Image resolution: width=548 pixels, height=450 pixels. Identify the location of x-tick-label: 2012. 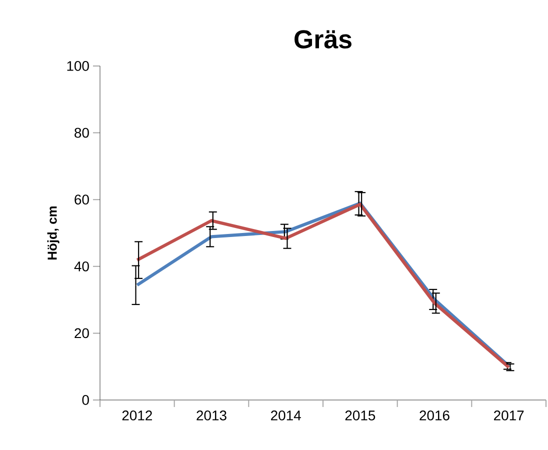
(137, 415).